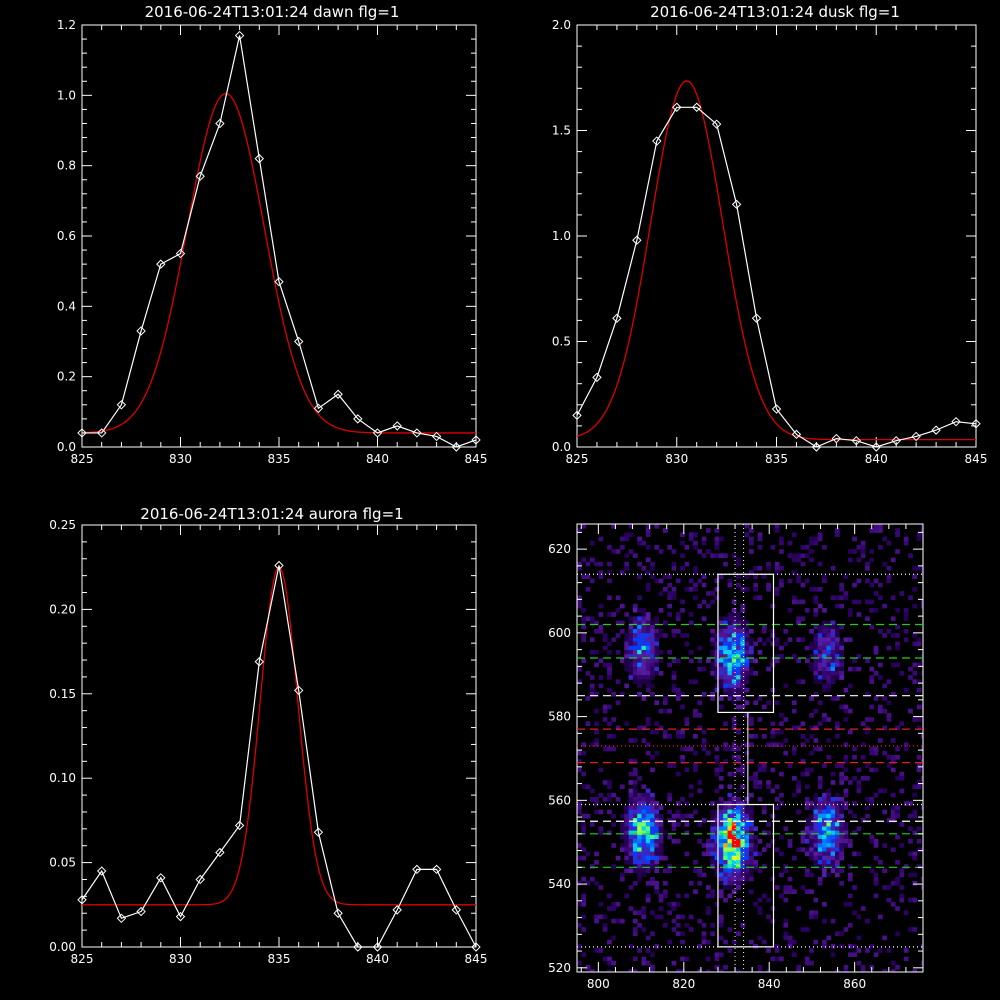 This screenshot has width=1000, height=1000. I want to click on y-tick-label: 600, so click(559, 633).